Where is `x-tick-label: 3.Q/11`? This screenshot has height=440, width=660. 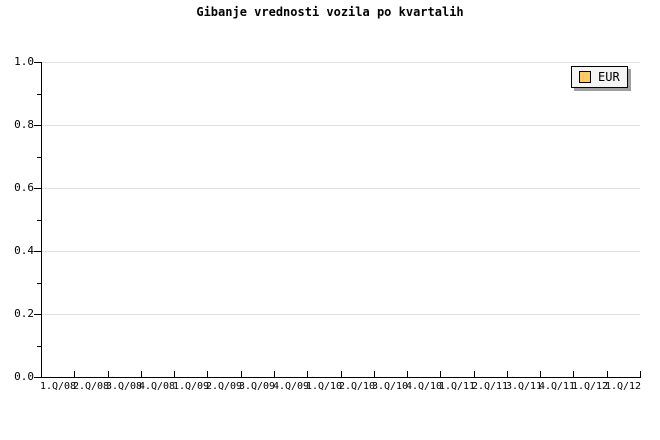 x-tick-label: 3.Q/11 is located at coordinates (524, 386).